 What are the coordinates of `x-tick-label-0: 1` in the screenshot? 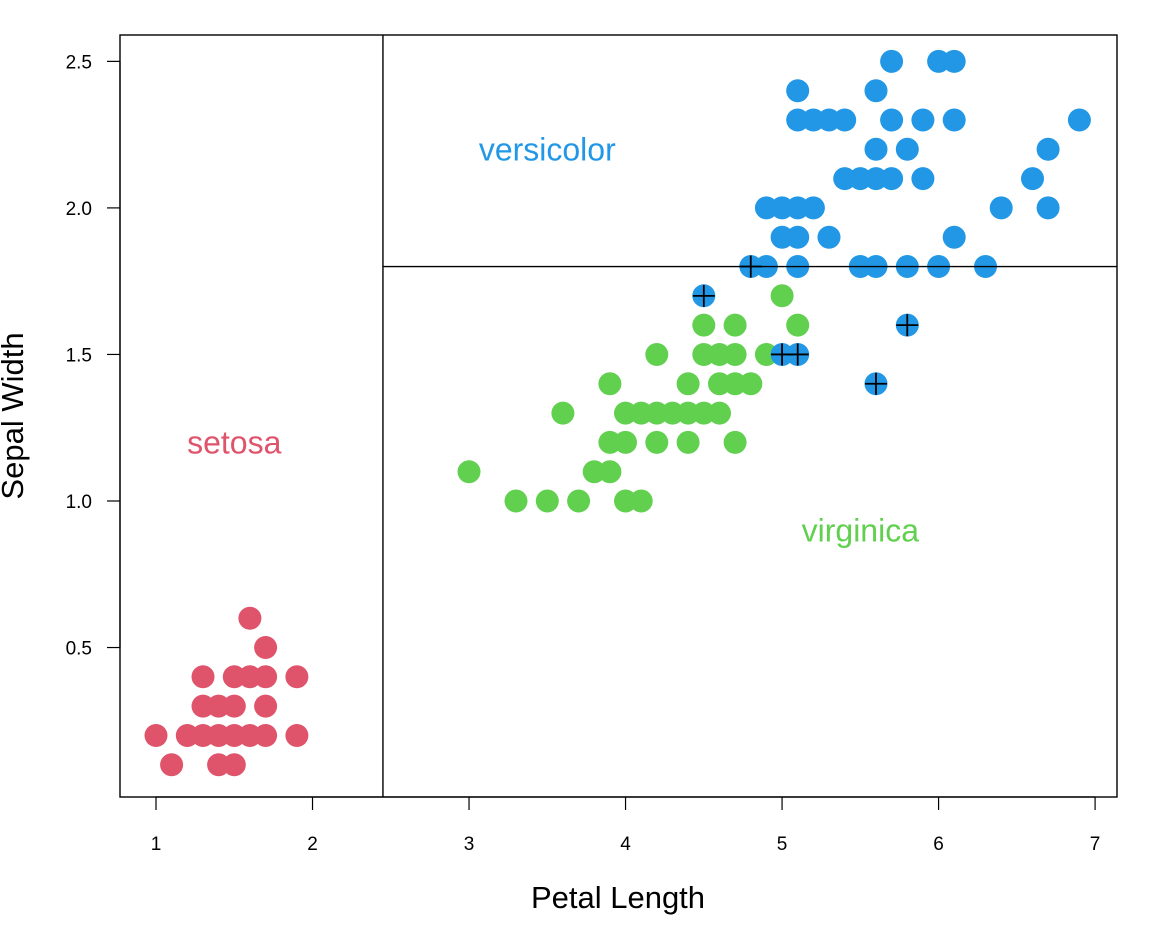 It's located at (156, 844).